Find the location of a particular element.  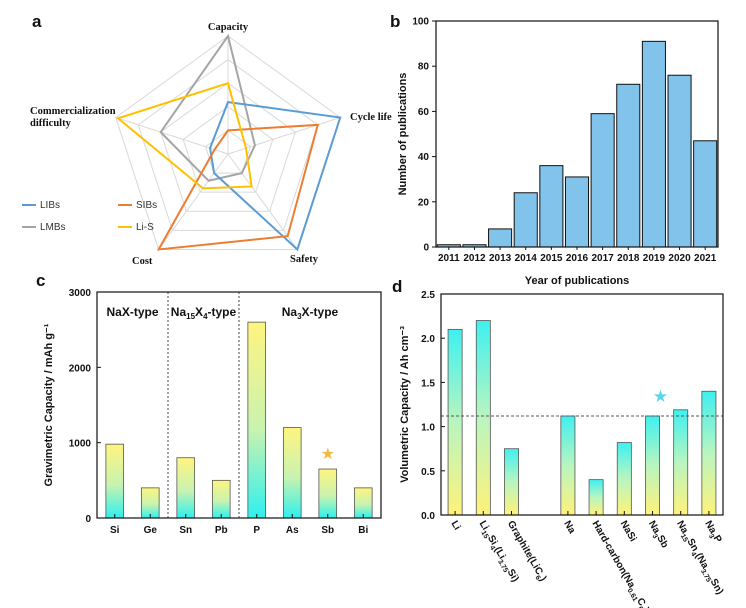

bar-2021 is located at coordinates (705, 194).